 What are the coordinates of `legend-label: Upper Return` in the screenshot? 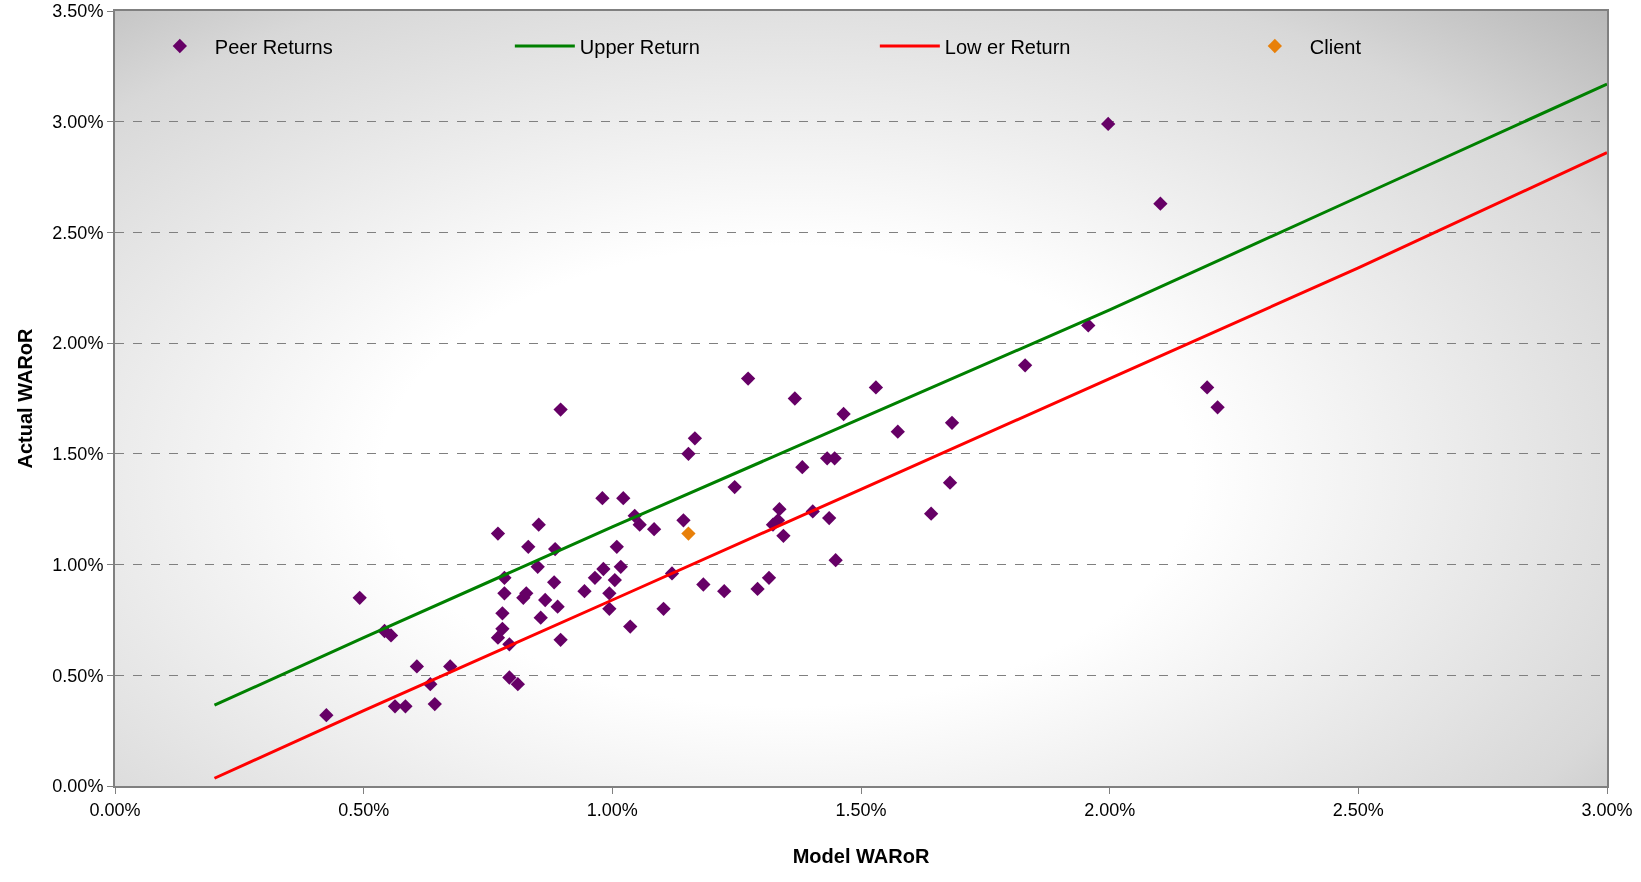 It's located at (639, 46).